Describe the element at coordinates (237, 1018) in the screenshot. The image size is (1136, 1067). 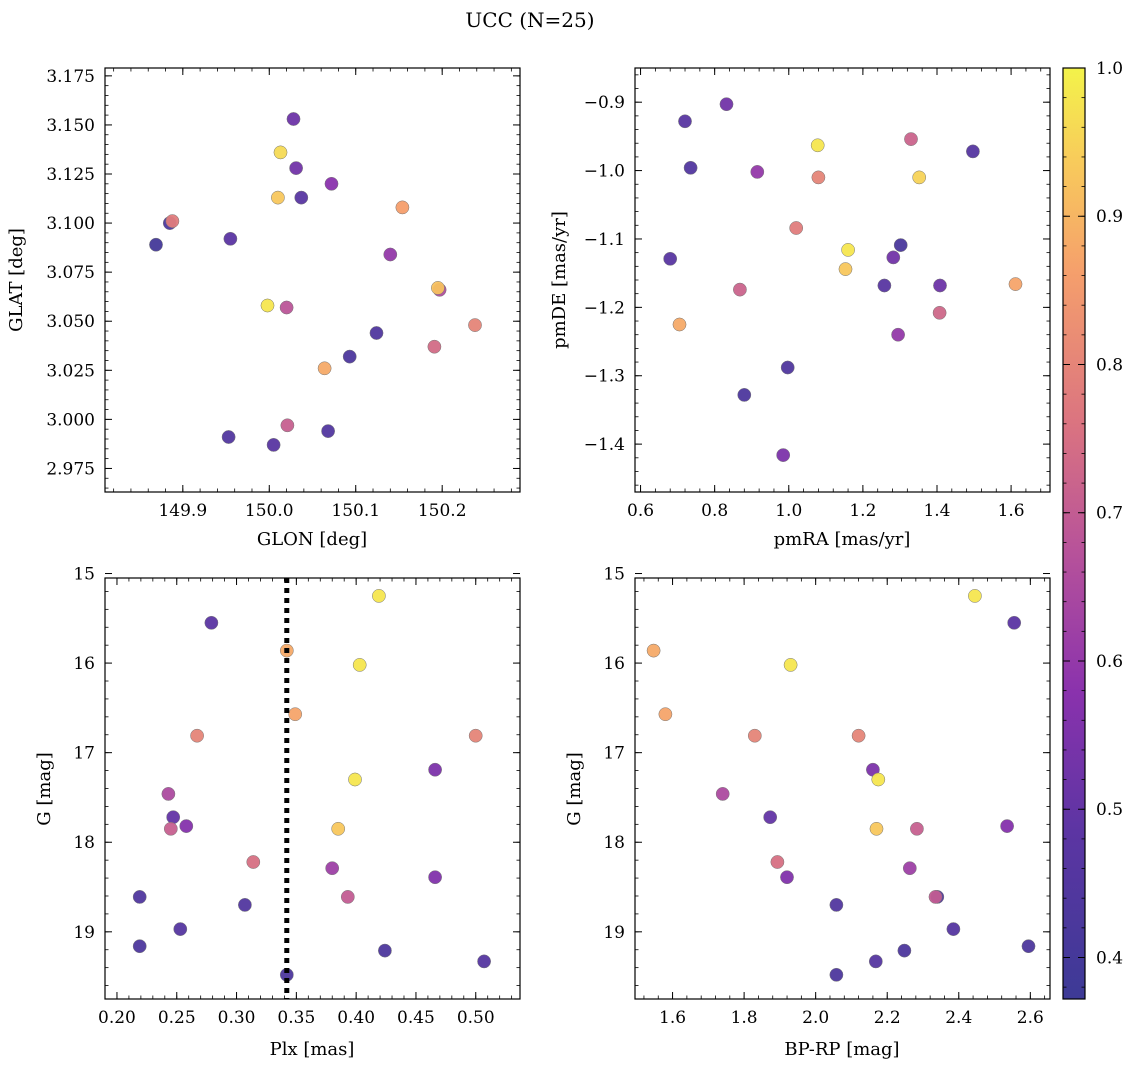
I see `x-tick-label: 0.30` at that location.